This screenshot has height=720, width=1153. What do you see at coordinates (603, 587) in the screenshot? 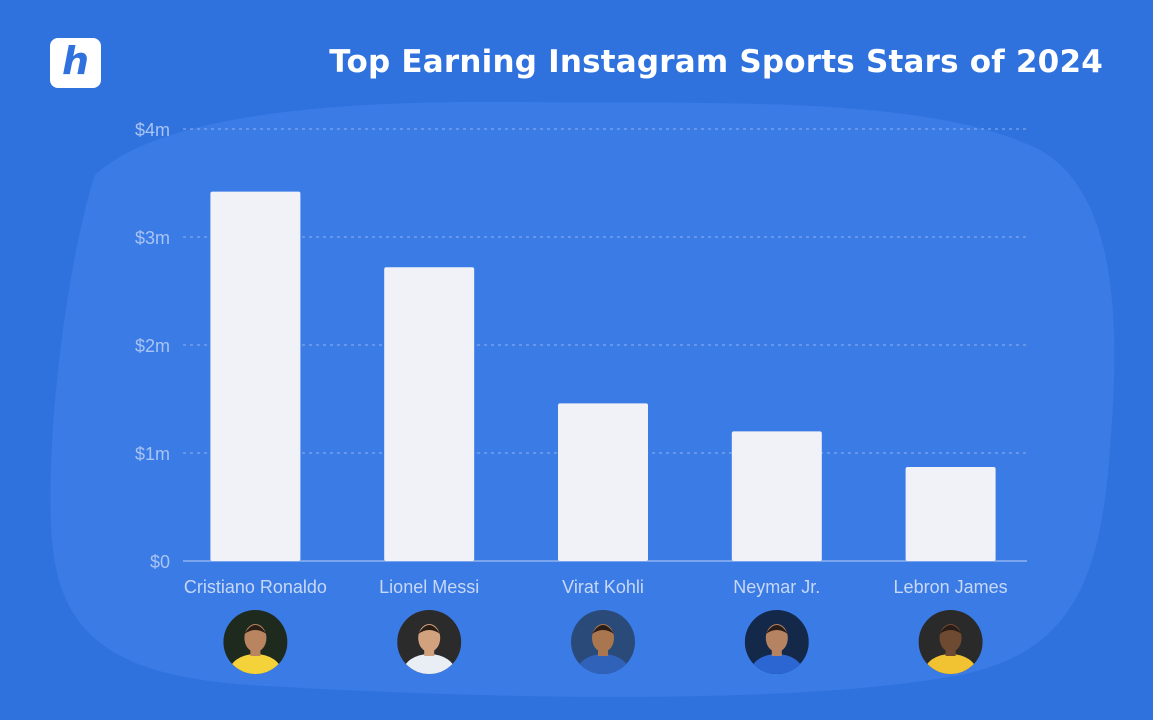
I see `category-label: Virat Kohli` at bounding box center [603, 587].